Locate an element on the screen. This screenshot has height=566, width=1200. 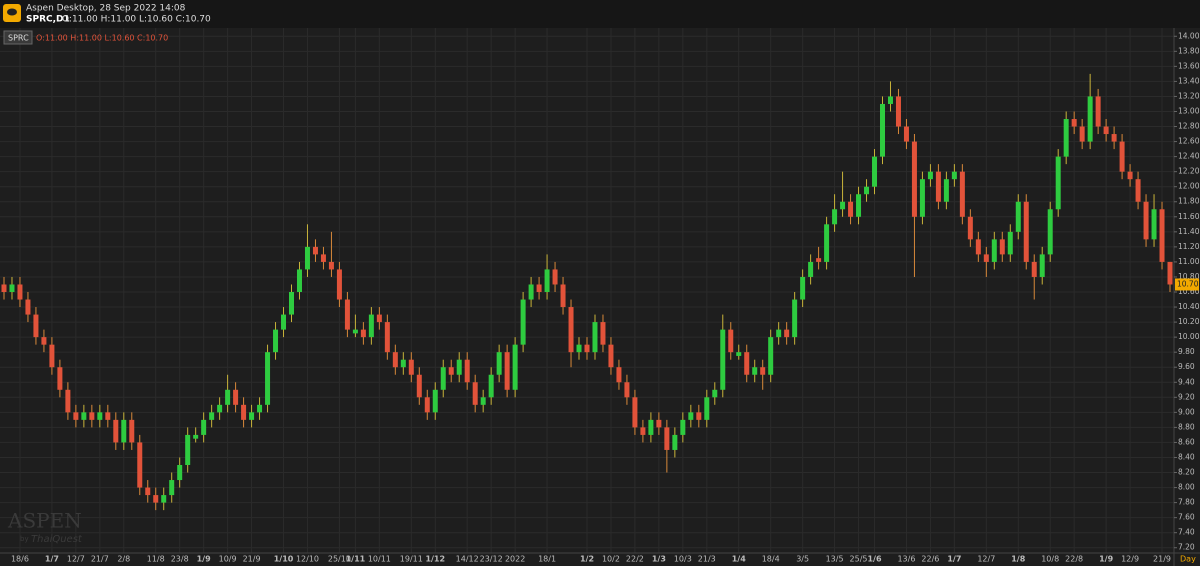
x-tick-label: 10/3 is located at coordinates (683, 559).